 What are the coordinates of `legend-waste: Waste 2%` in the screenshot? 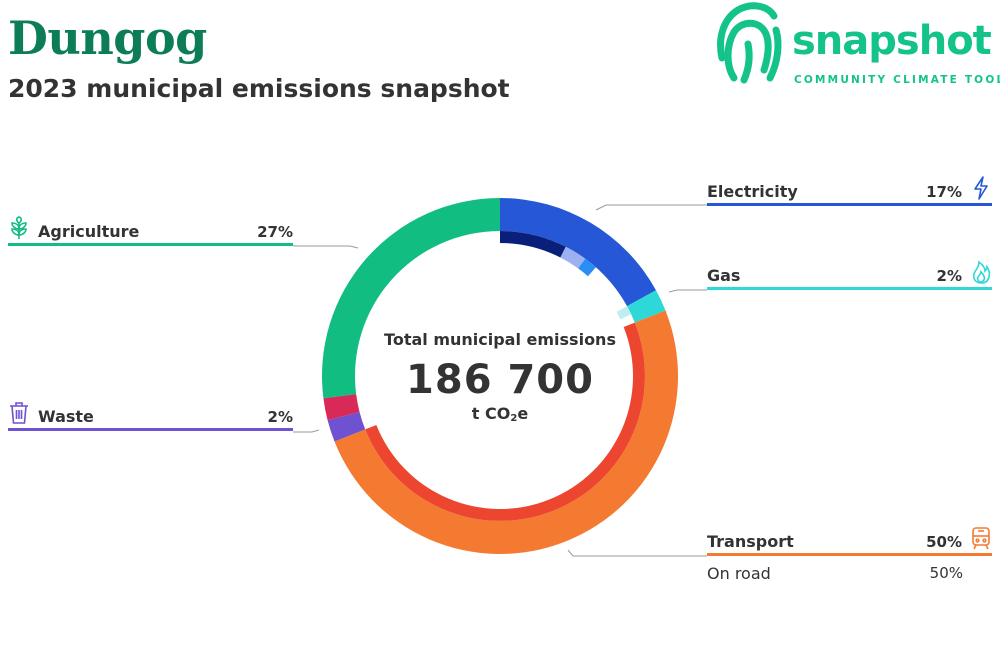 It's located at (150, 416).